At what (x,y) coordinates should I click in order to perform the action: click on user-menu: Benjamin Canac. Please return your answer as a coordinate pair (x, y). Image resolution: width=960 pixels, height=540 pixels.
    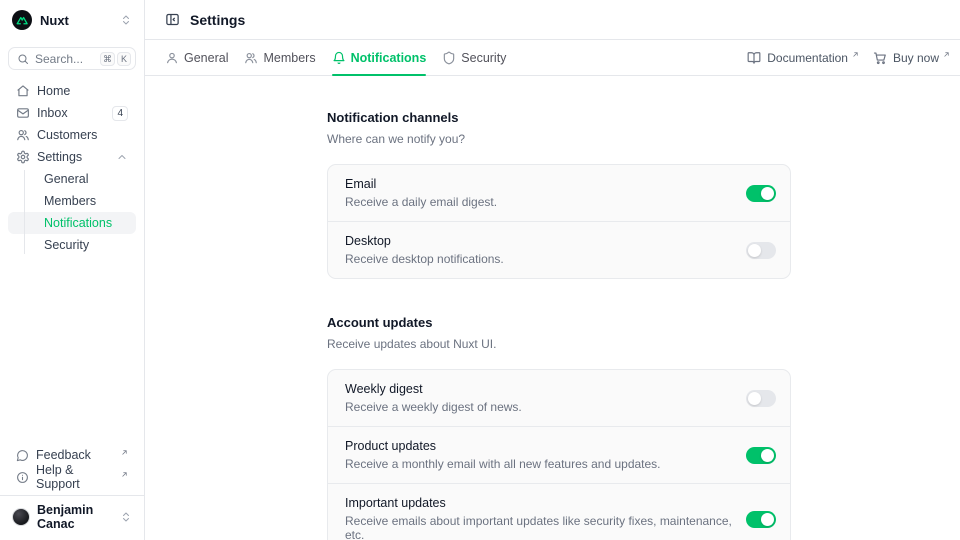
    Looking at the image, I should click on (72, 518).